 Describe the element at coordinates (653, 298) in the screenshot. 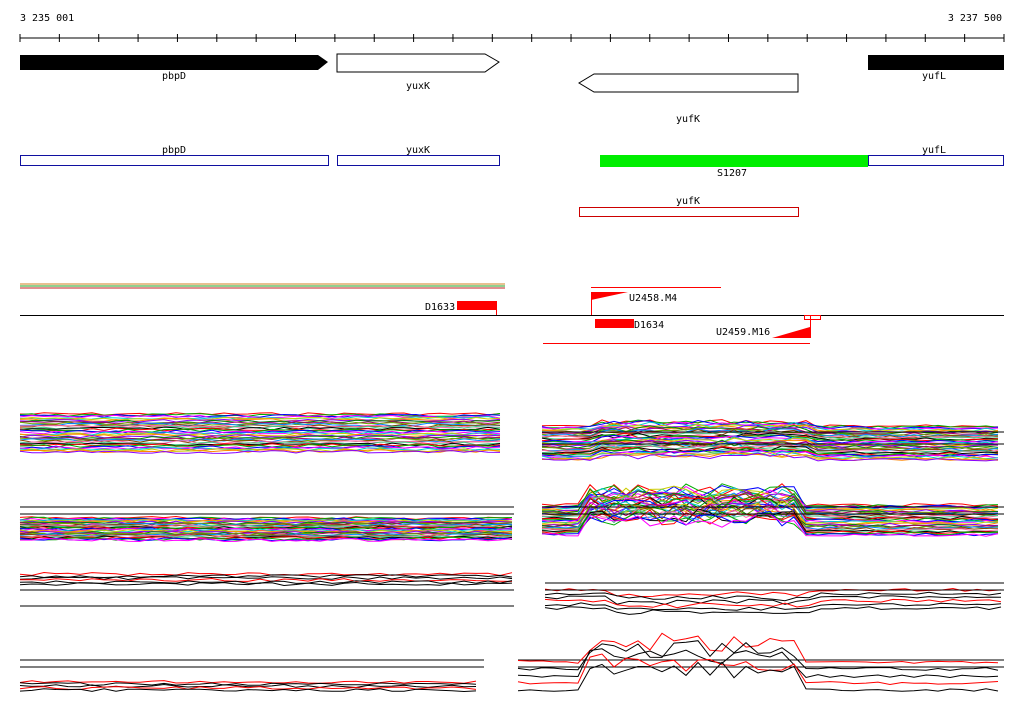

I see `feature-label-u2458: U2458.M4` at that location.